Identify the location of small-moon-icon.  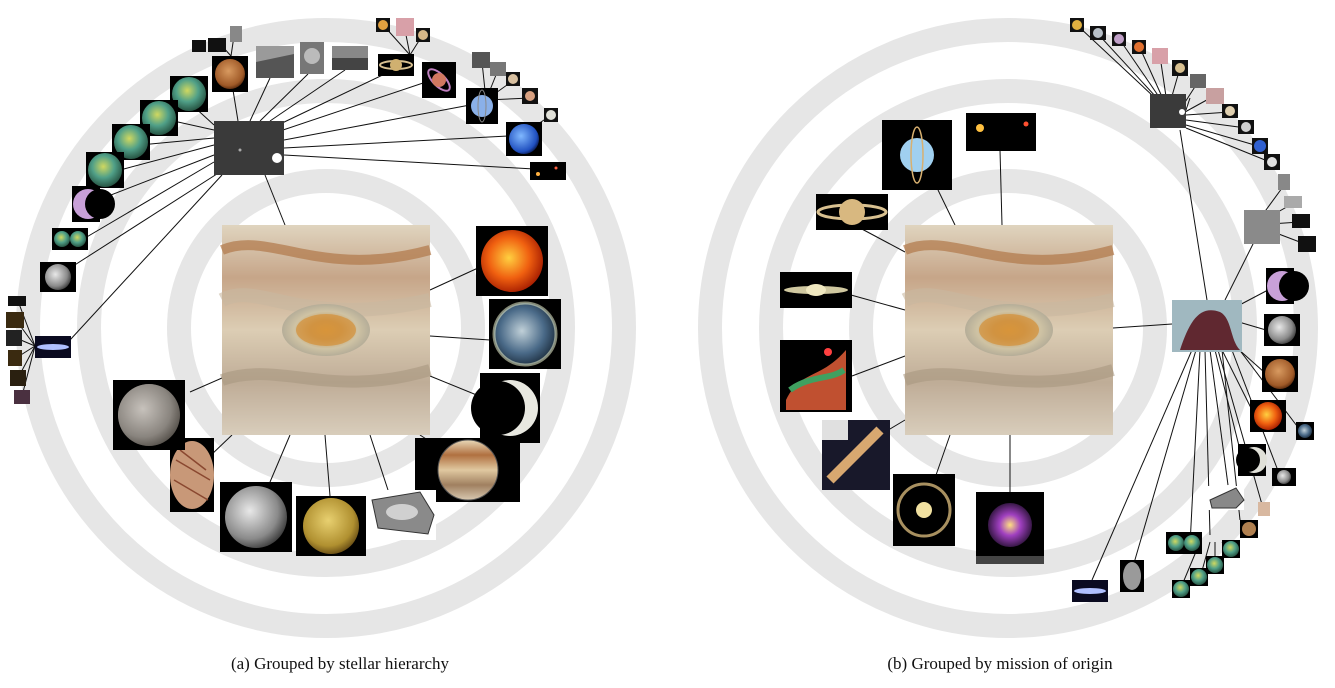
(1284, 477).